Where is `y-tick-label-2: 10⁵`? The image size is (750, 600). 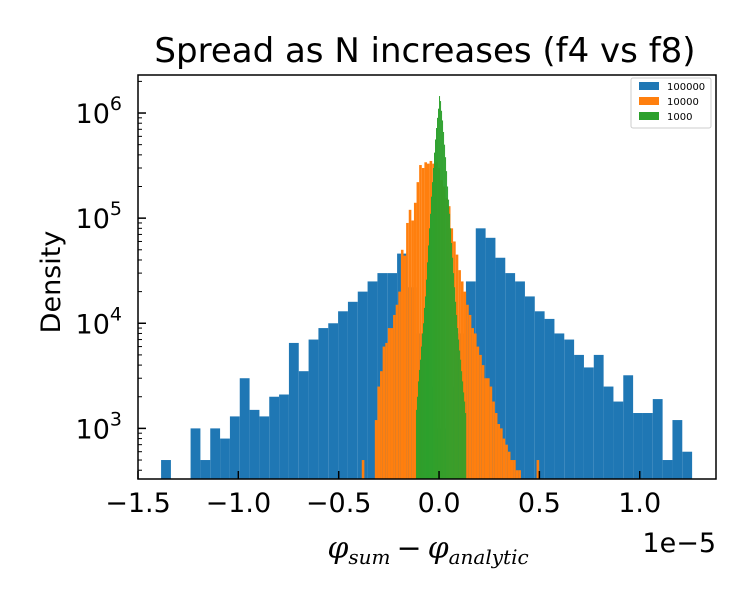 y-tick-label-2: 10⁵ is located at coordinates (99, 216).